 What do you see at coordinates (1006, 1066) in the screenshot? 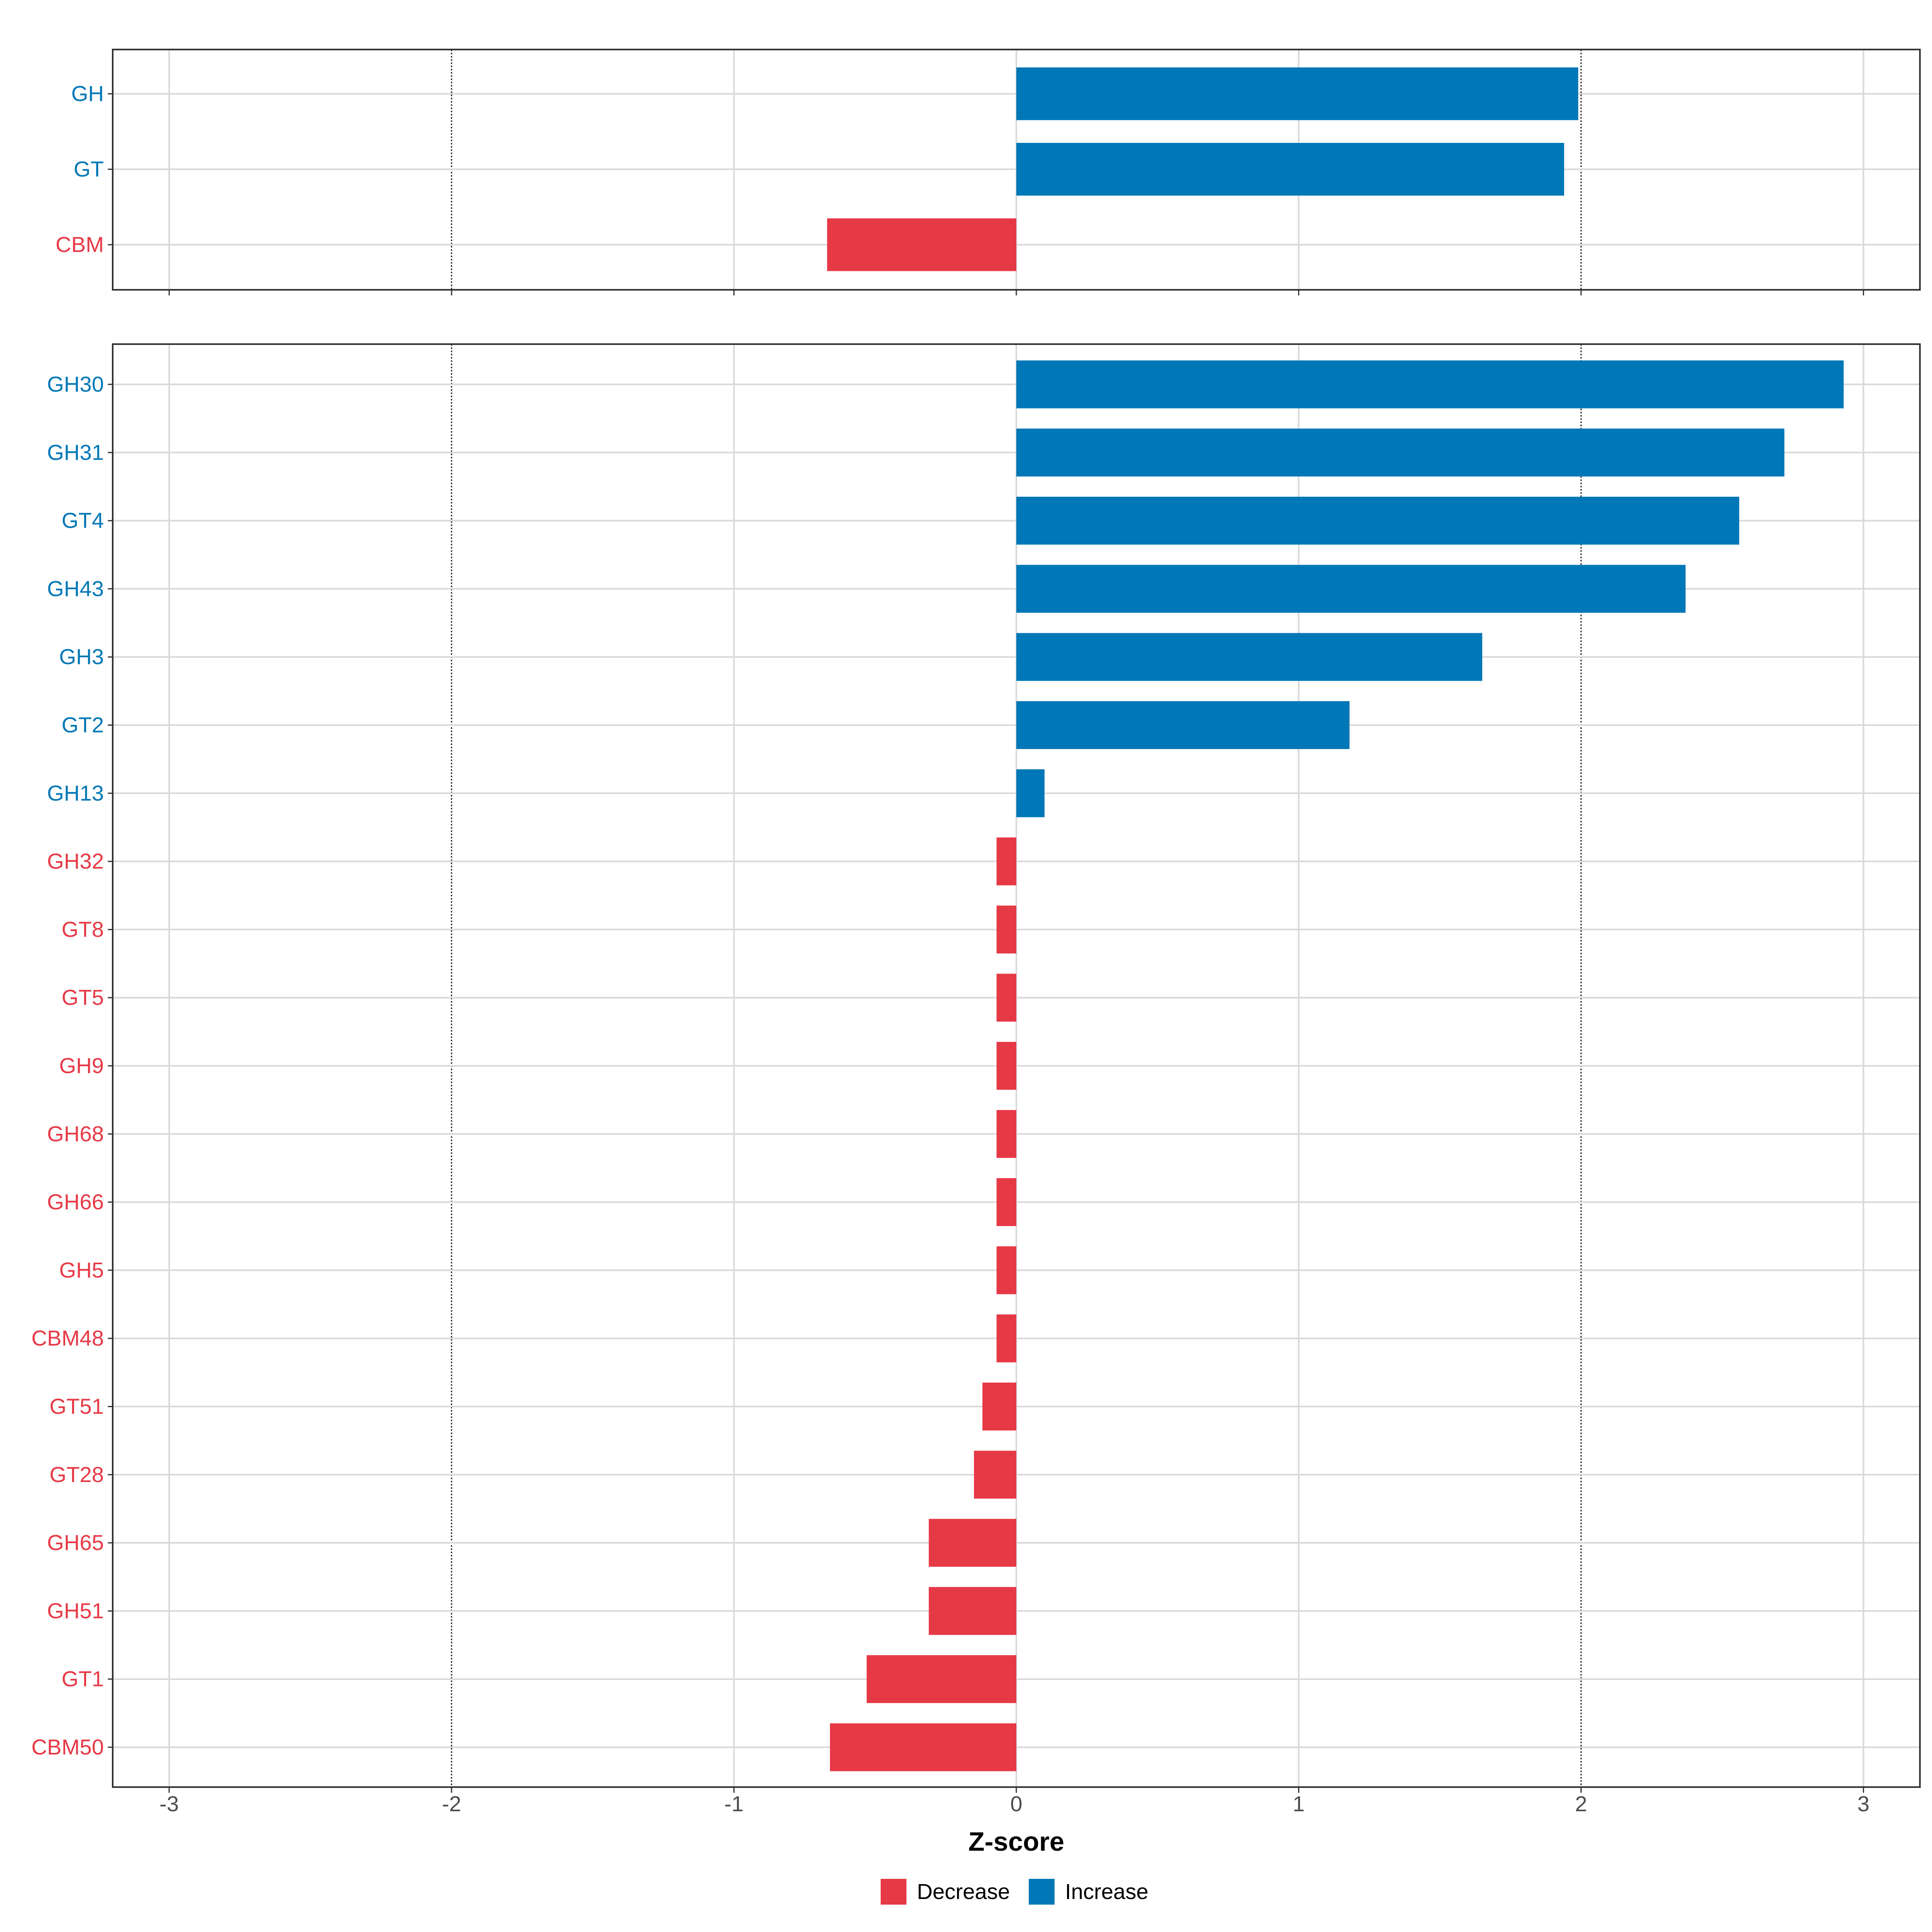
I see `bar-GH9` at bounding box center [1006, 1066].